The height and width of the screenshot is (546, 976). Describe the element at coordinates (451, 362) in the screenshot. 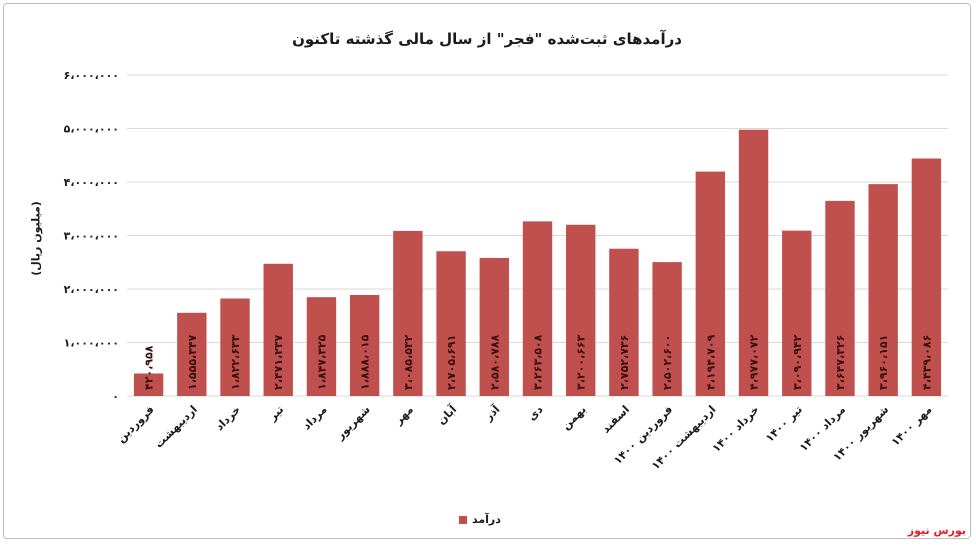

I see `data-label: ۲،۷۰۵،۶۹۱` at that location.